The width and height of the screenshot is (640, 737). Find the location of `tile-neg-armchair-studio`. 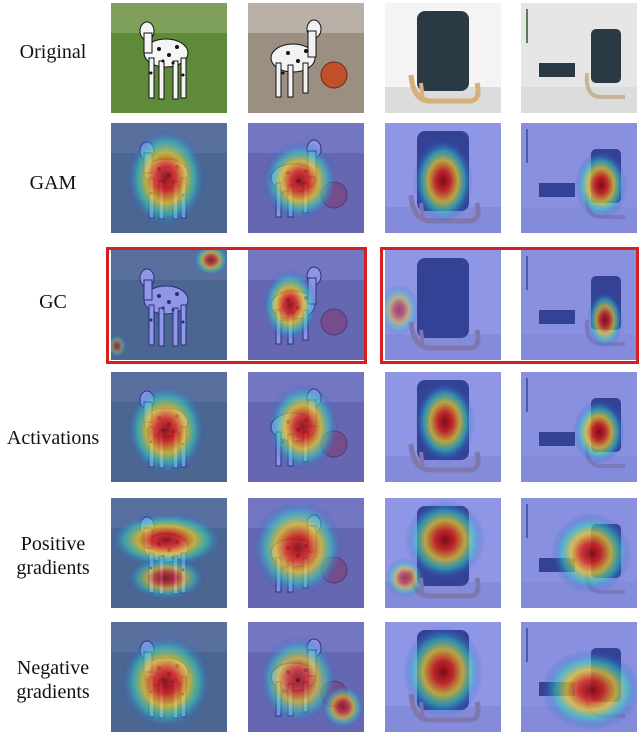

tile-neg-armchair-studio is located at coordinates (443, 677).